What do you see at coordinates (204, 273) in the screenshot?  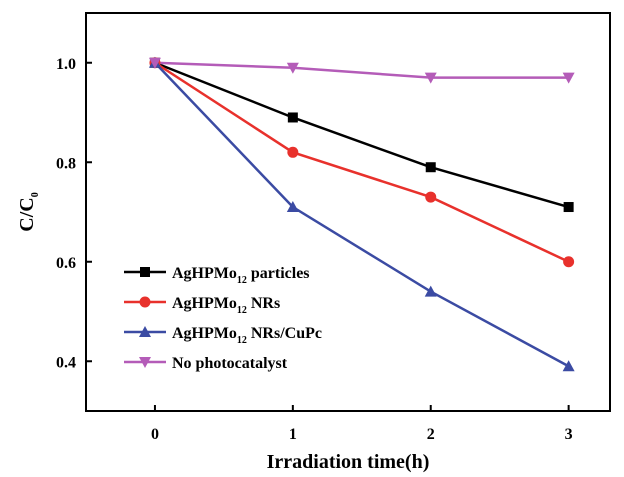 I see `legend-label-0-main: AgHPMo` at bounding box center [204, 273].